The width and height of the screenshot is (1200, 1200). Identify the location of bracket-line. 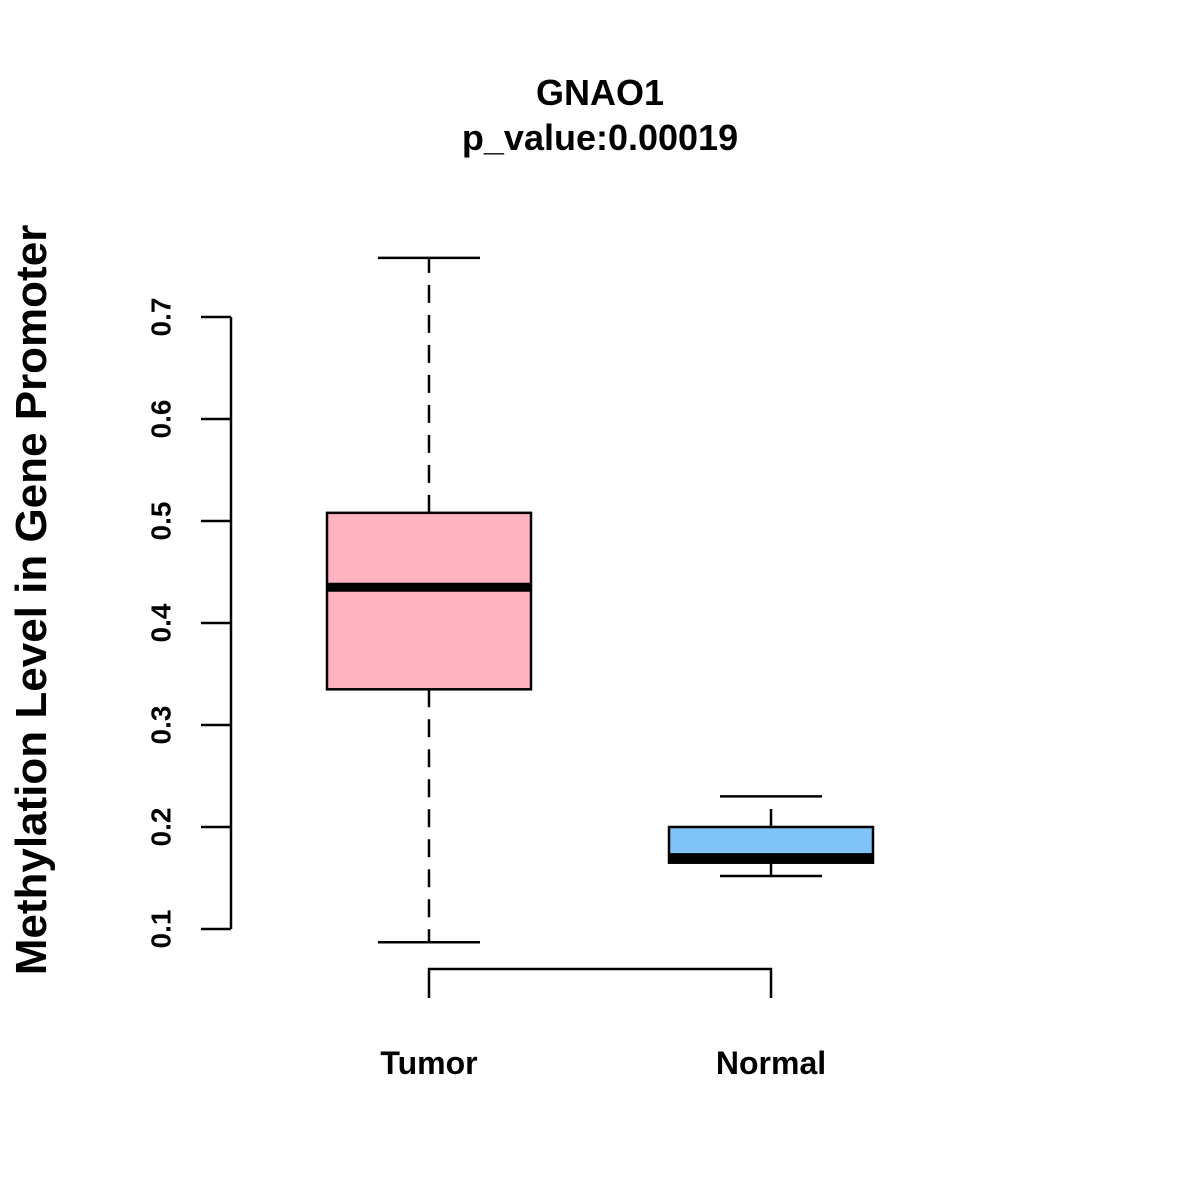
(600, 982).